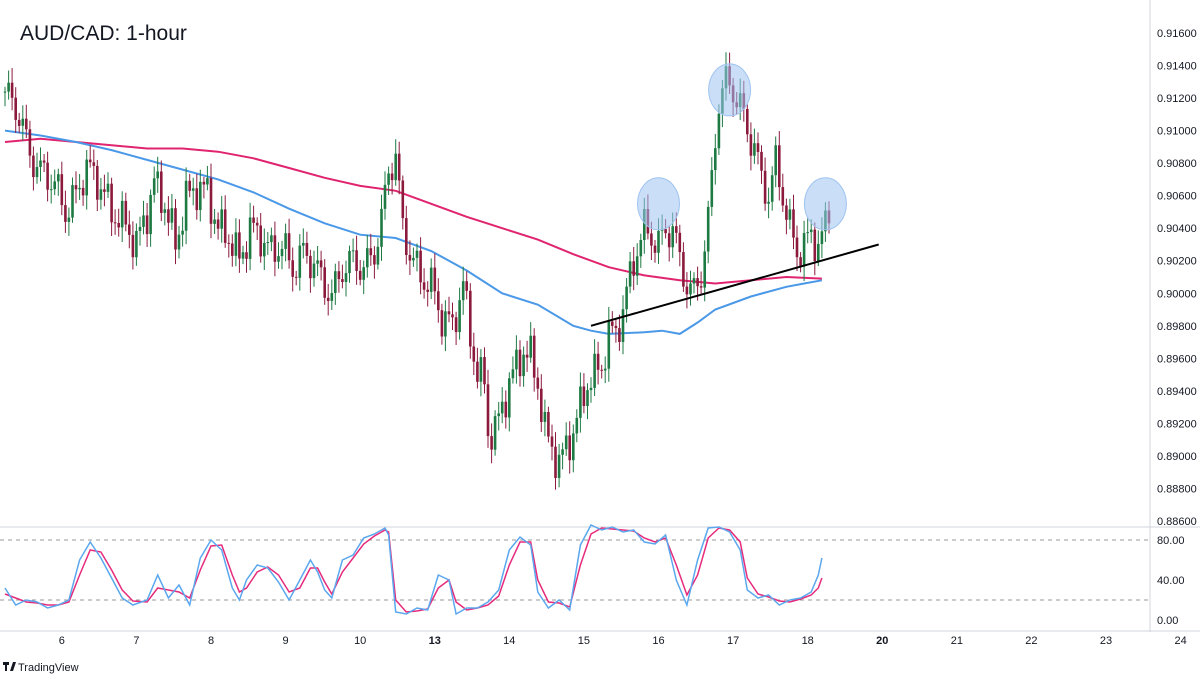  I want to click on time-axis: 6 7 8 9 10 13 14 15 16 17 18 20 21 22 23 24, so click(623, 641).